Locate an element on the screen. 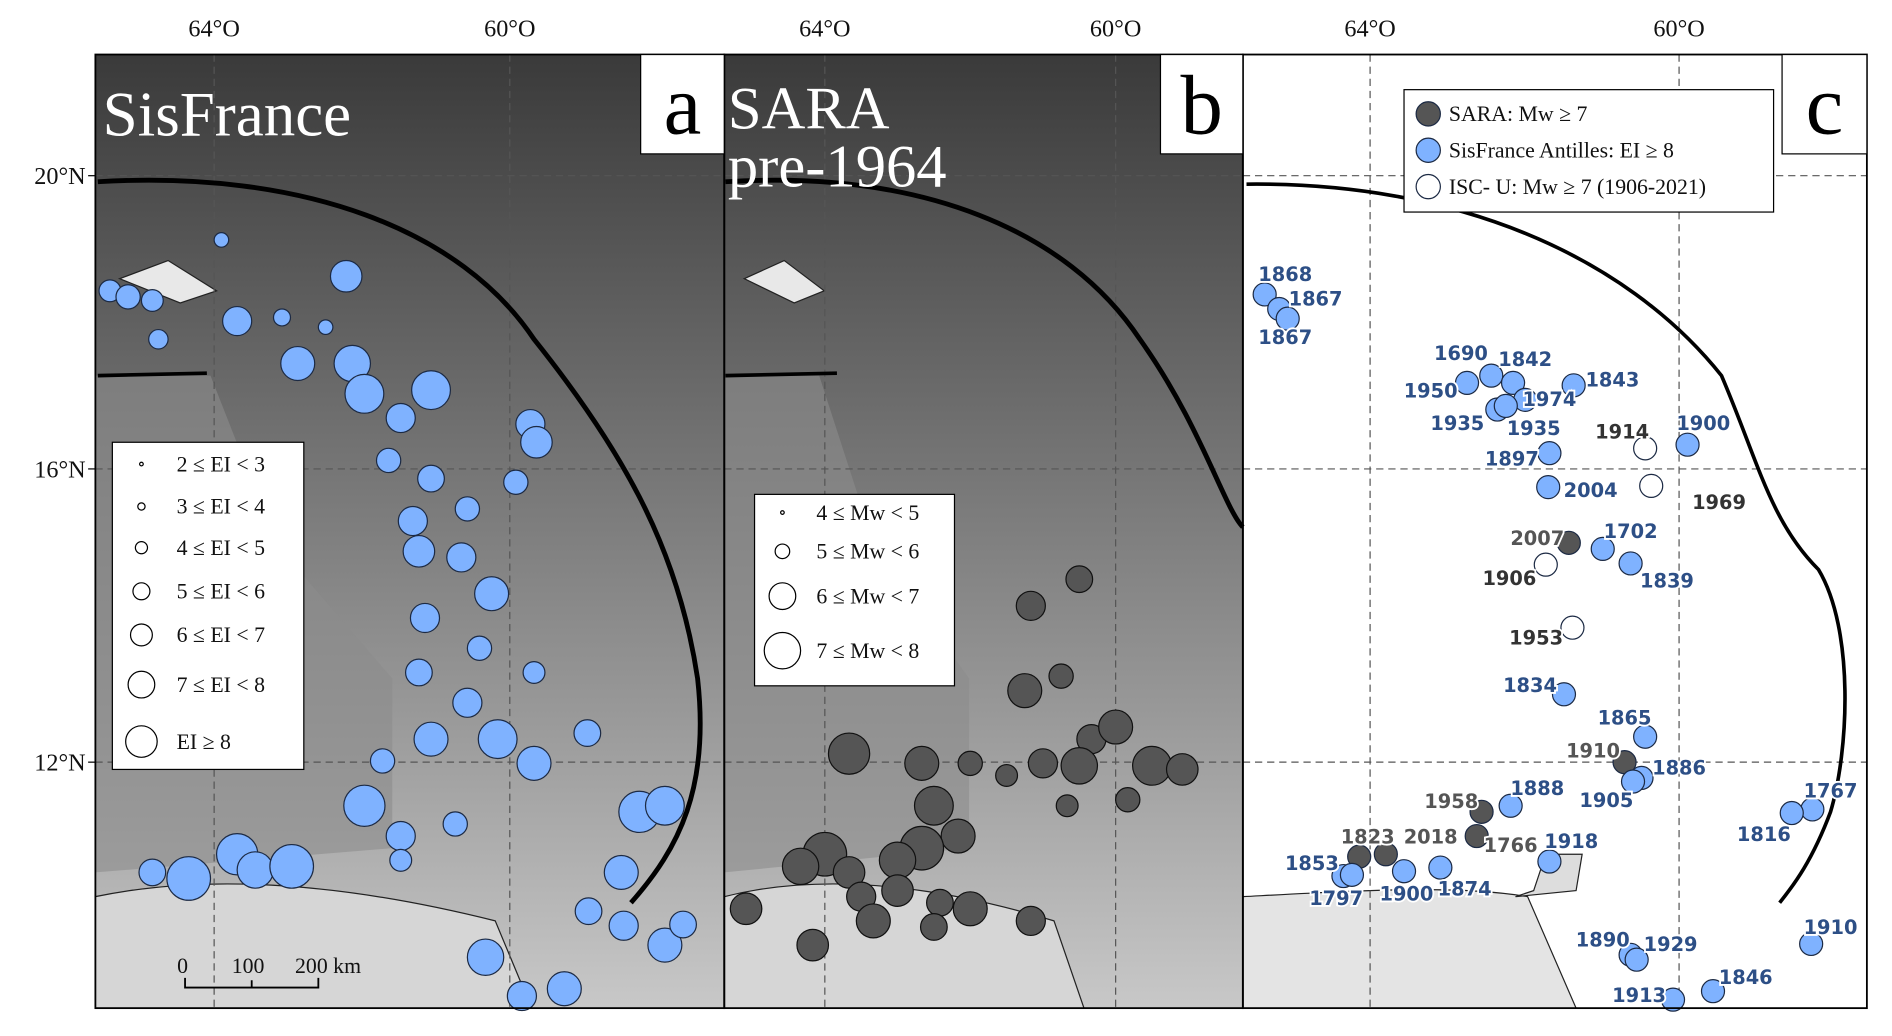 The height and width of the screenshot is (1036, 1892). event-year: 1690 is located at coordinates (1461, 353).